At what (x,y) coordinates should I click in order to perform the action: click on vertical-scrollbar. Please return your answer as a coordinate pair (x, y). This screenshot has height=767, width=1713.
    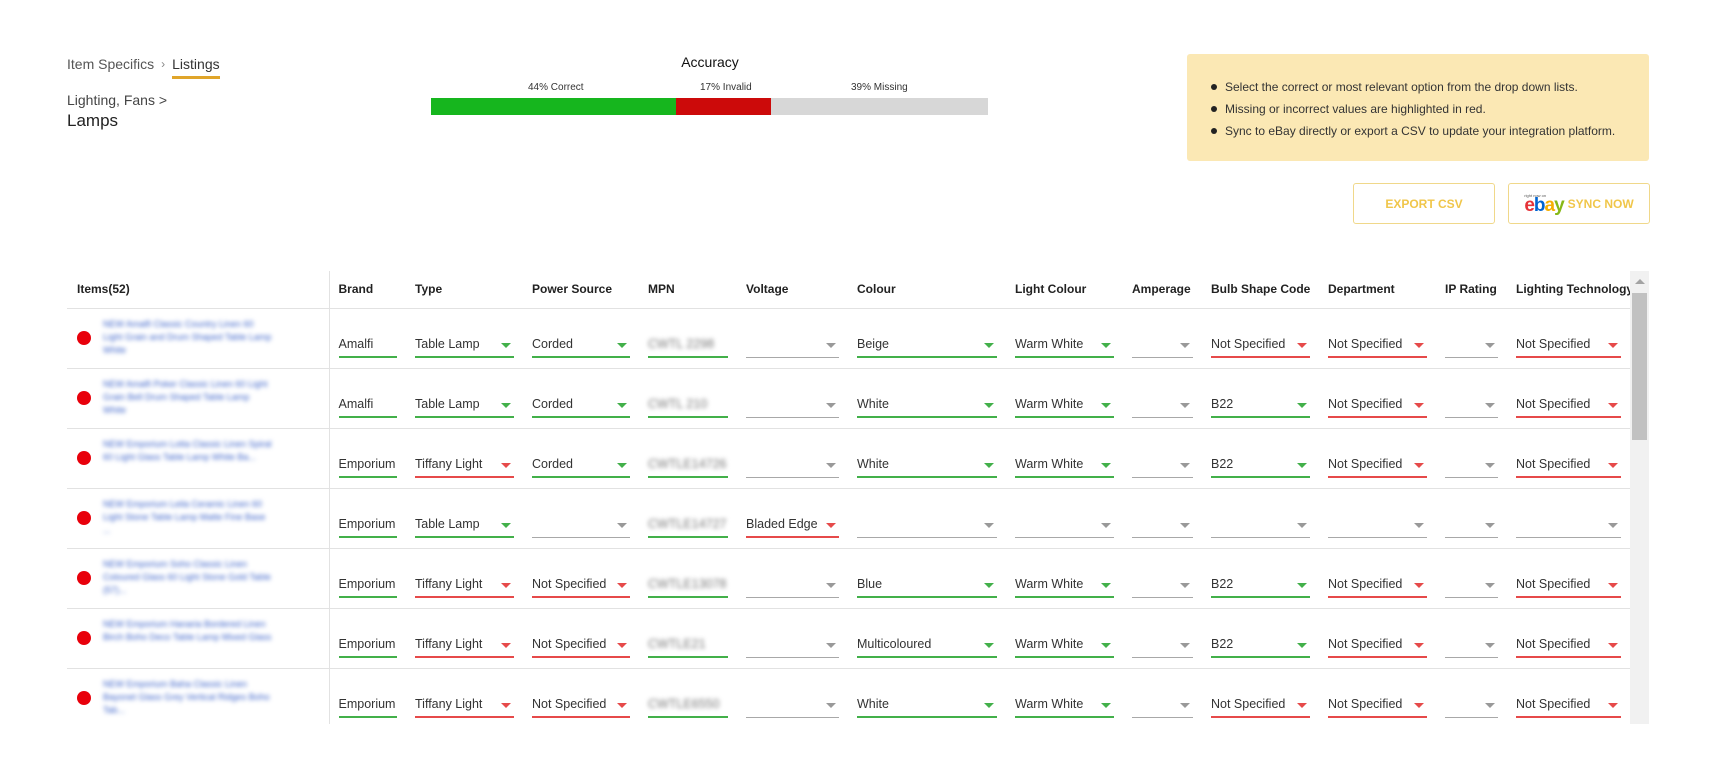
    Looking at the image, I should click on (1639, 497).